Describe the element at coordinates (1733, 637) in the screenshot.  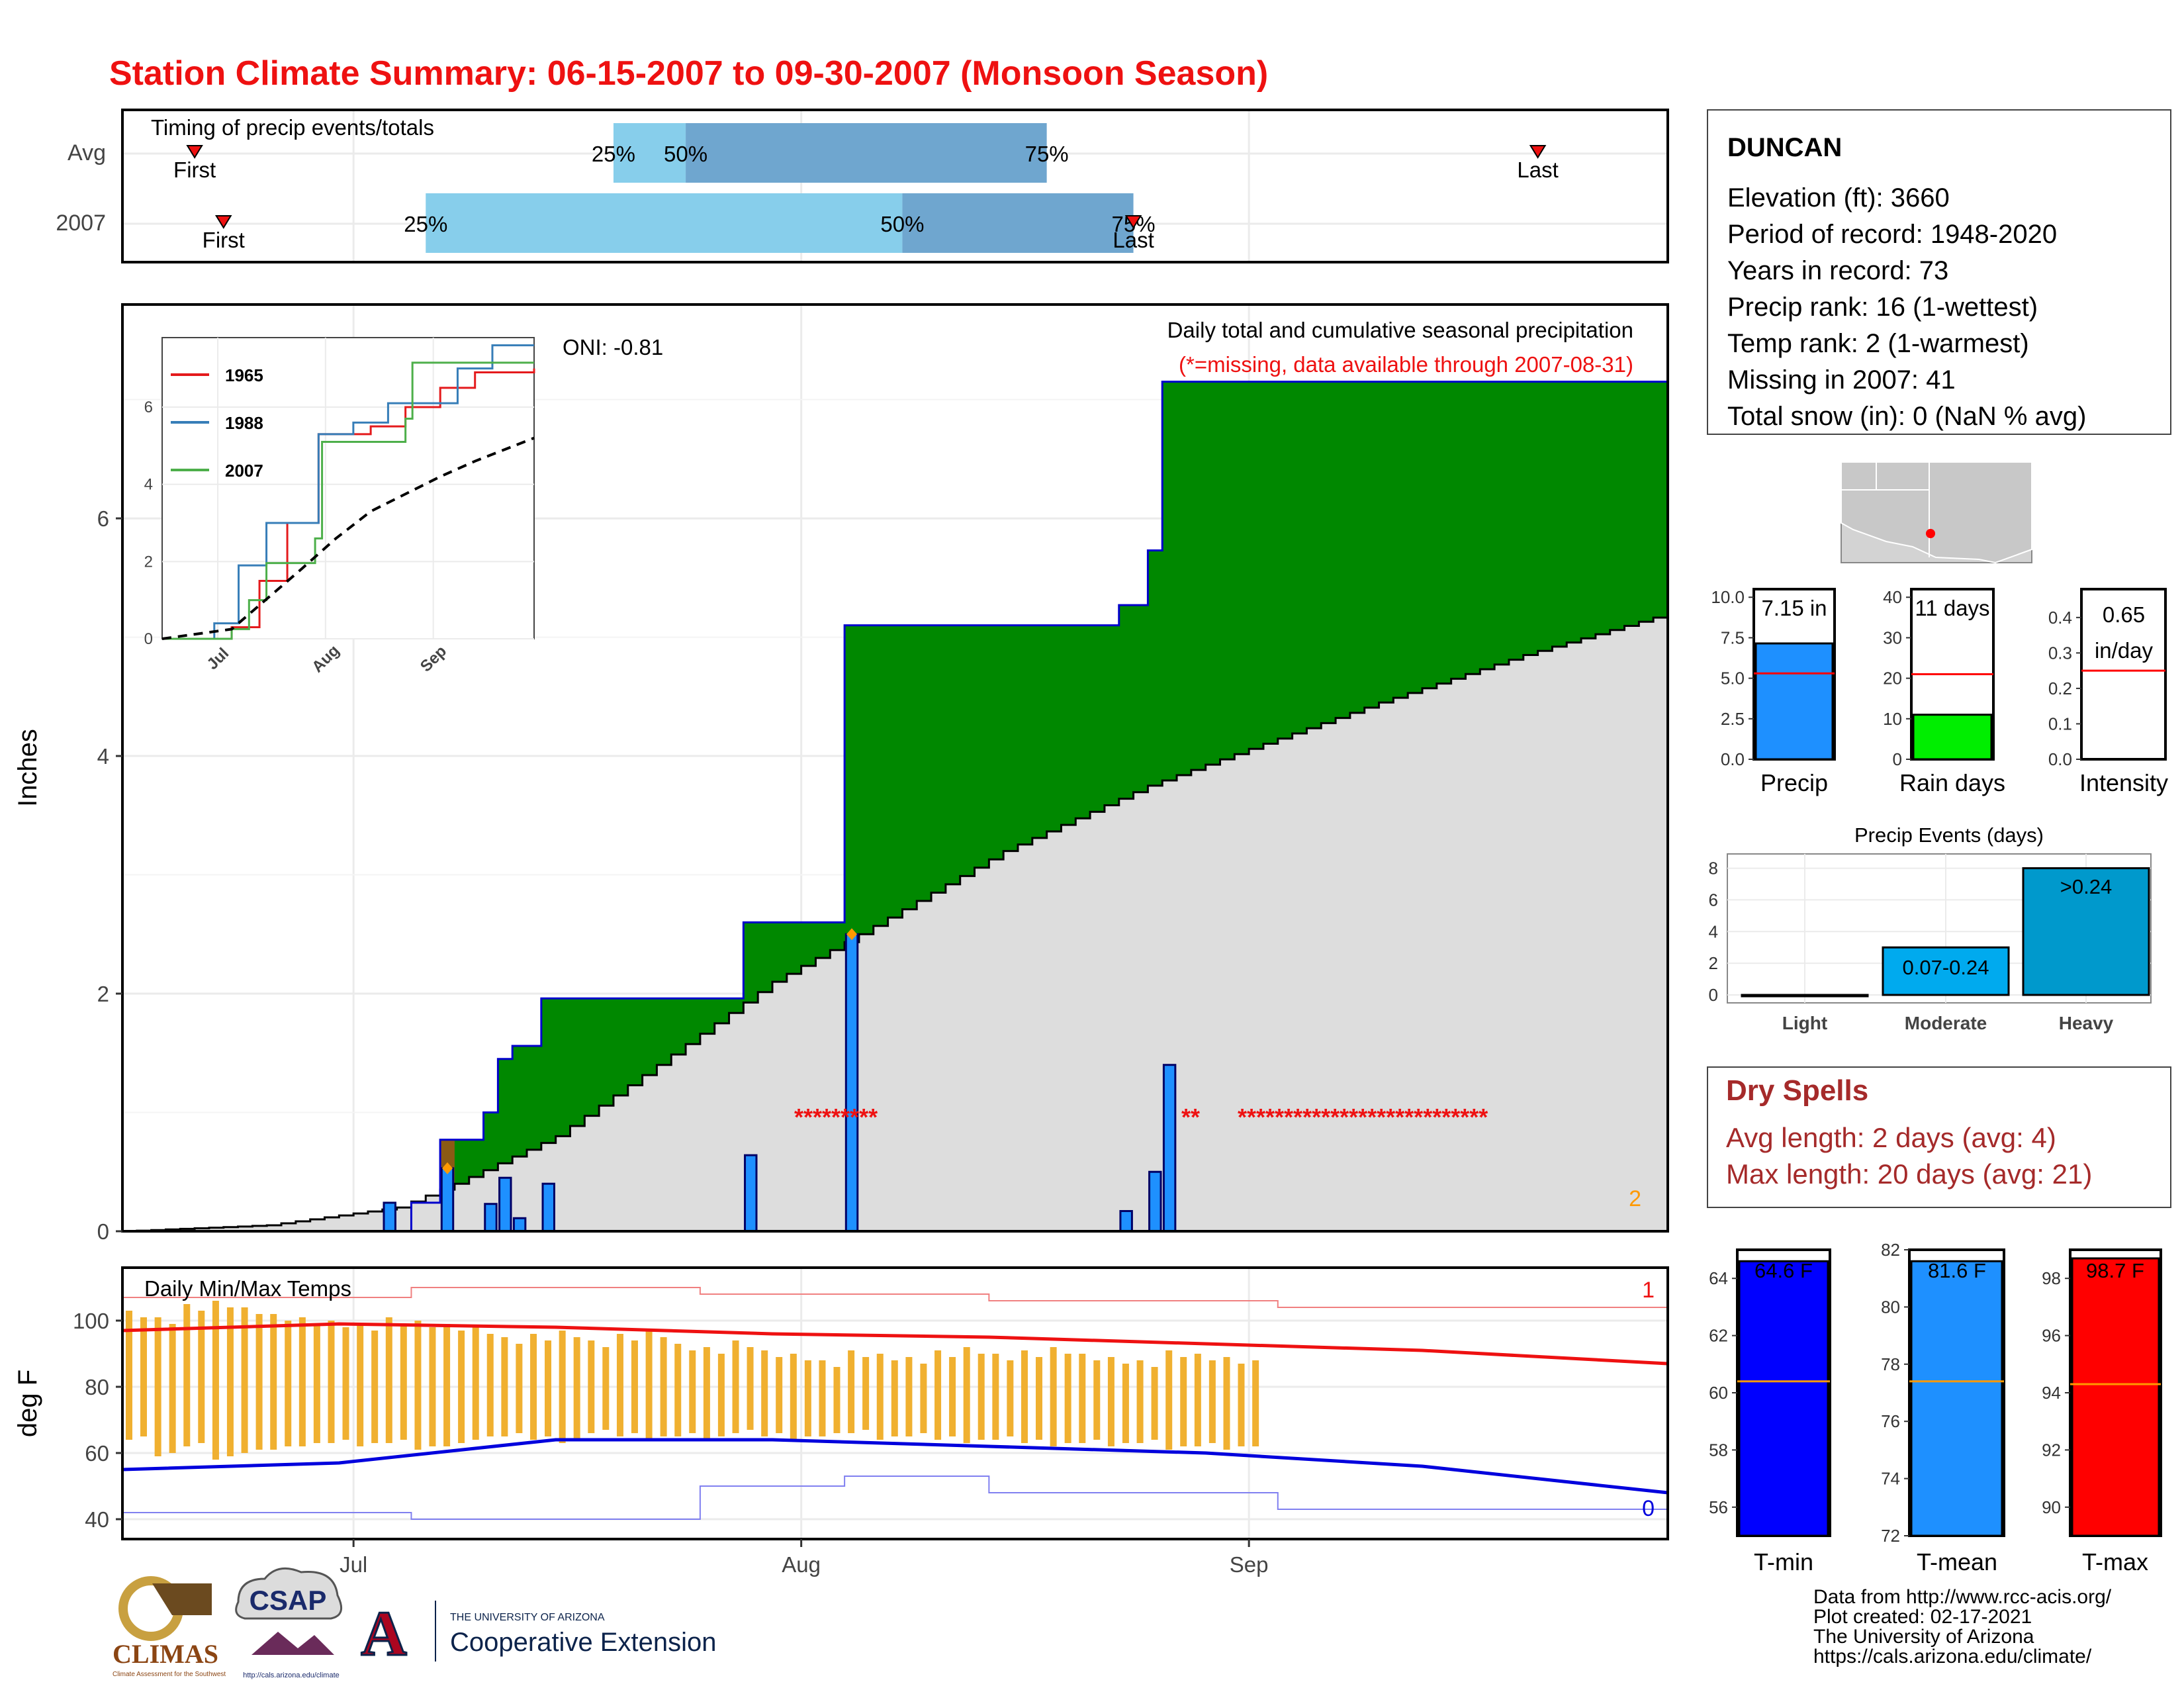
I see `precip-y-tick-label: 7.5` at that location.